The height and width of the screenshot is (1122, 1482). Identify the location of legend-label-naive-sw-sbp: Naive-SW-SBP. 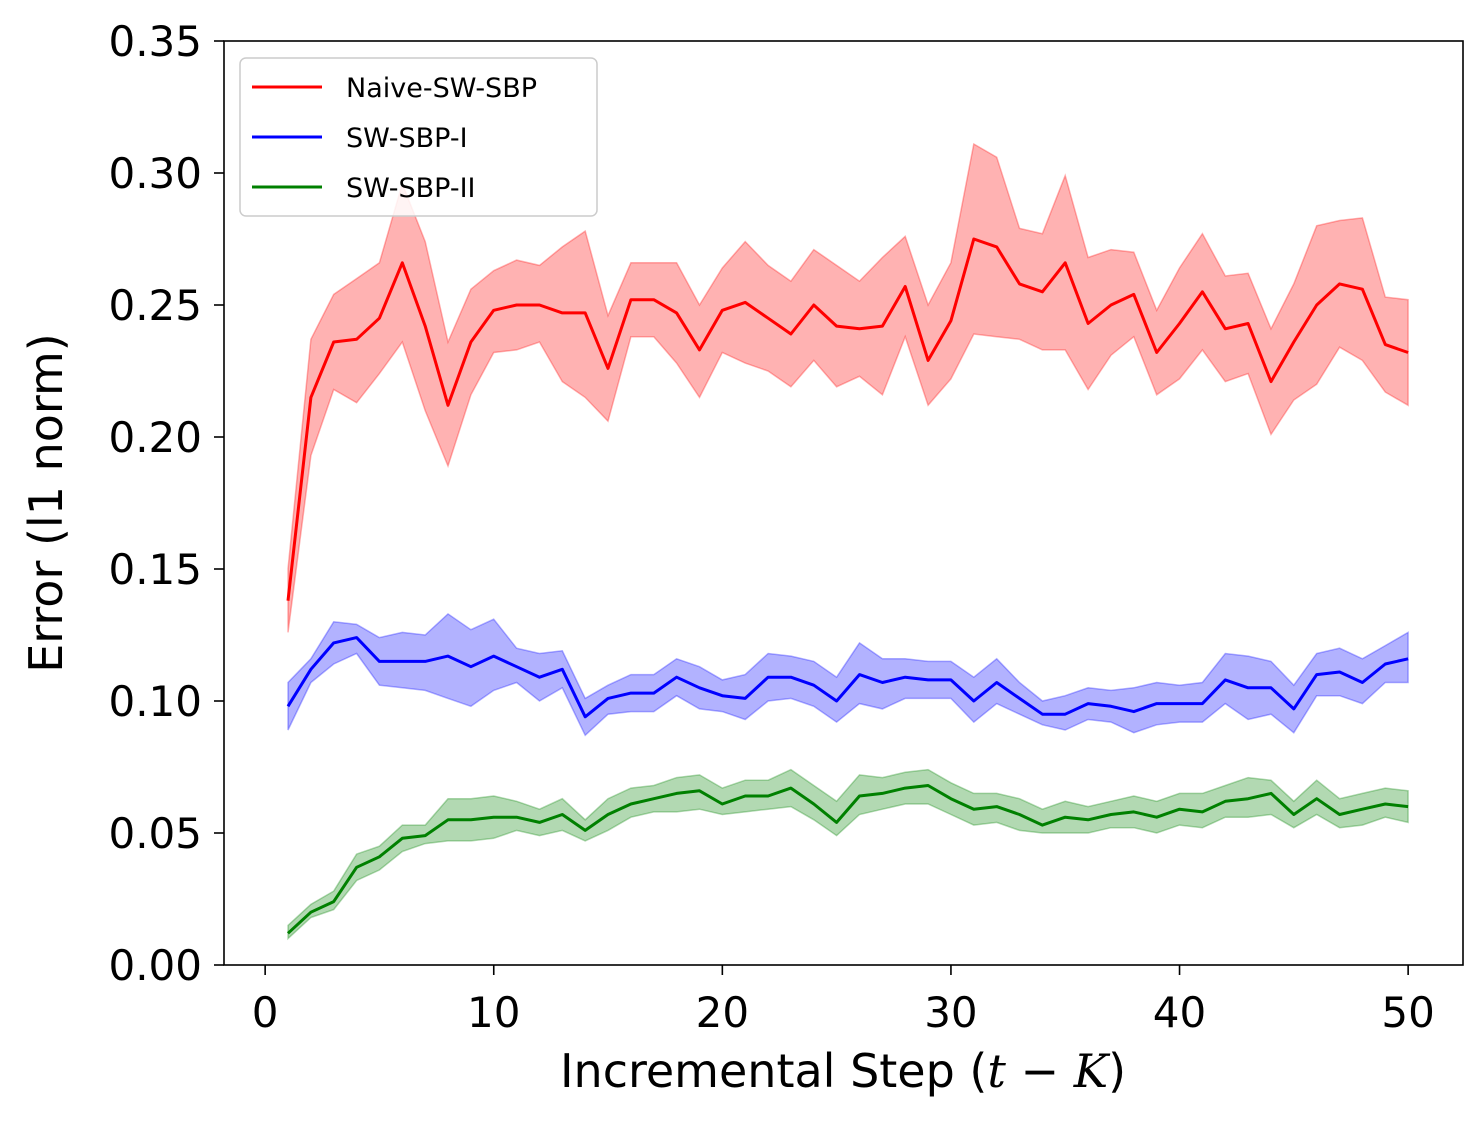
(441, 88).